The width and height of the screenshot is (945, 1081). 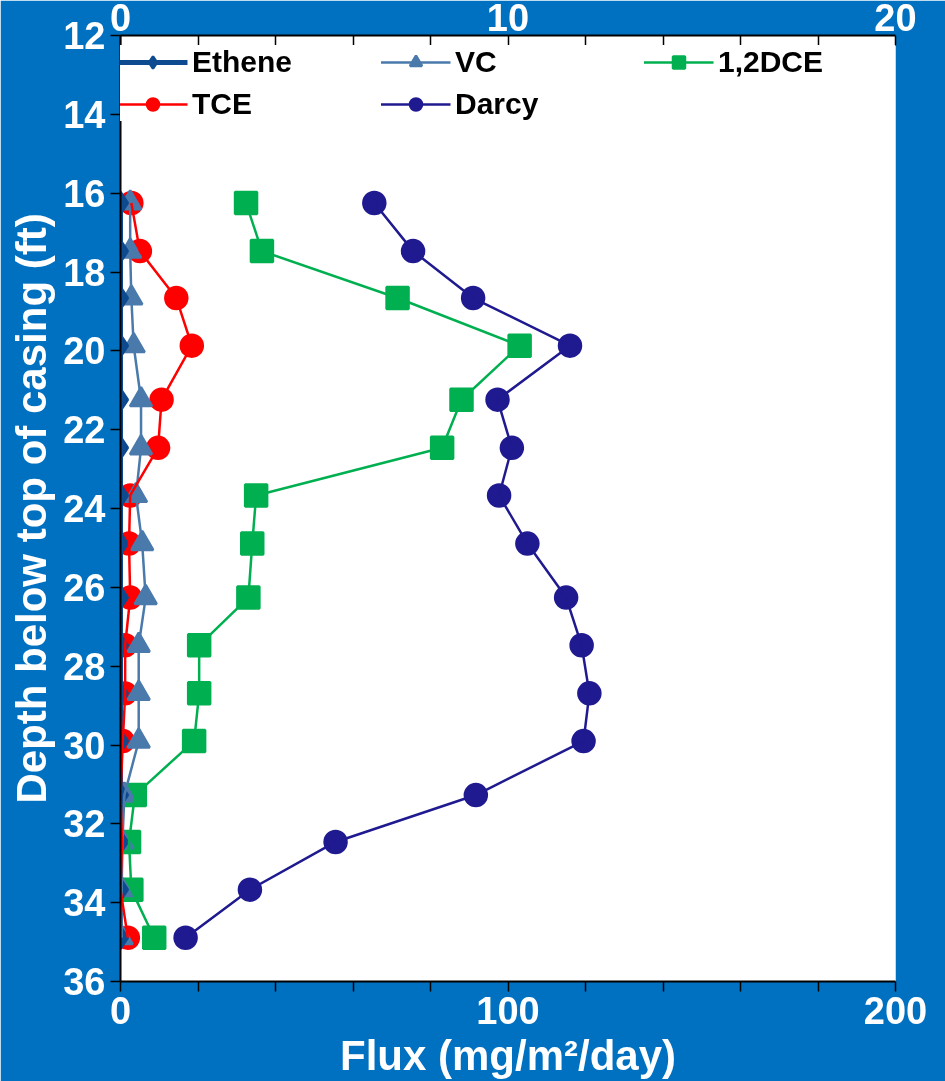 What do you see at coordinates (222, 104) in the screenshot?
I see `legend-label: TCE` at bounding box center [222, 104].